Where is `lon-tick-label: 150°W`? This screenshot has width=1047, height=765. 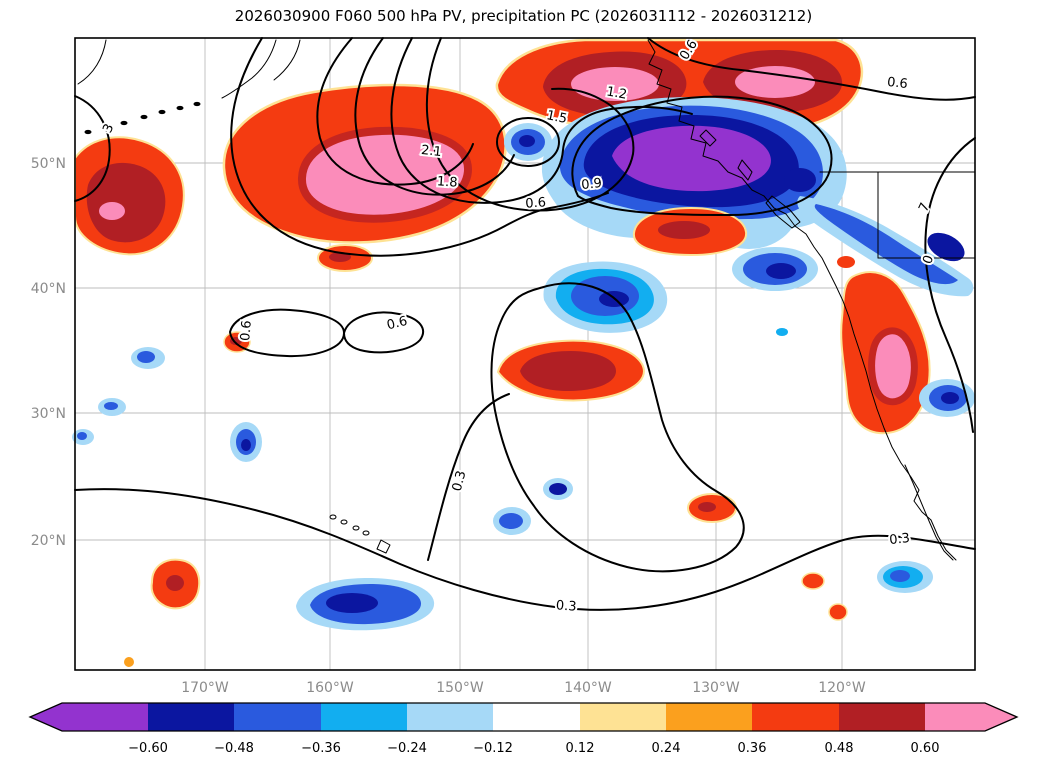 lon-tick-label: 150°W is located at coordinates (460, 688).